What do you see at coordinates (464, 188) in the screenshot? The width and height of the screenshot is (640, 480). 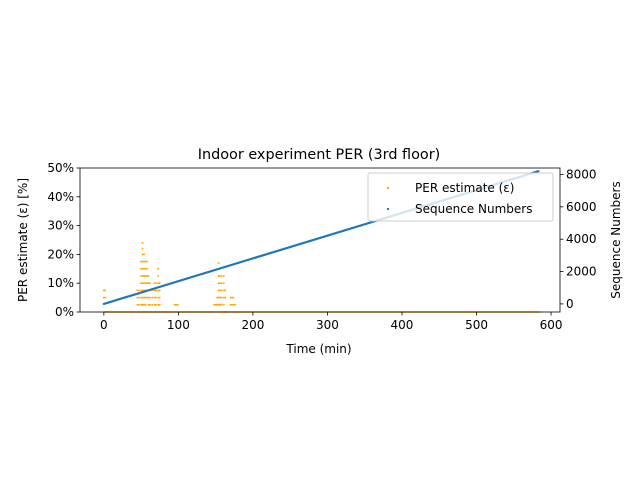 I see `legend-label-per: PER estimate (ε)` at bounding box center [464, 188].